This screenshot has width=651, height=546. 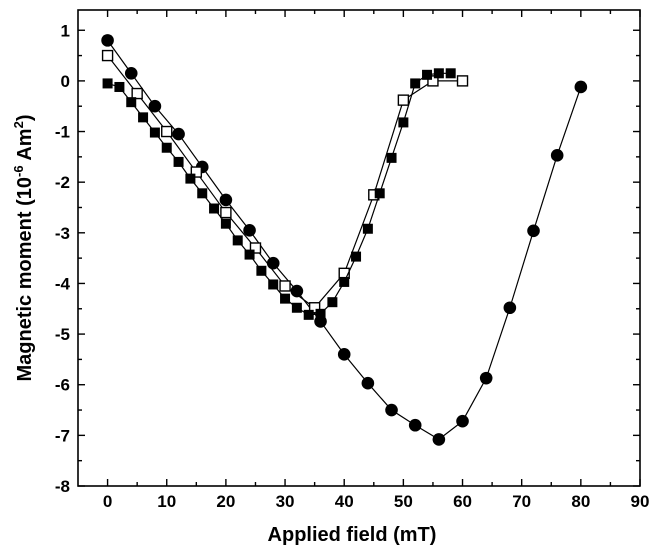 I want to click on x-tick-label: 70, so click(x=521, y=501).